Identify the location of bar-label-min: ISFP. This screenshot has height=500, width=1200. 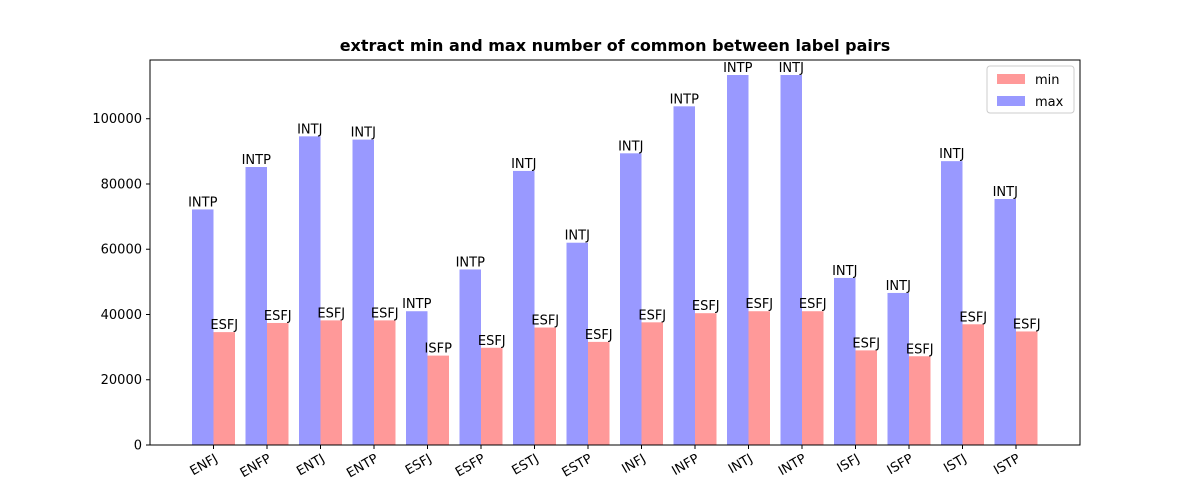
(439, 349).